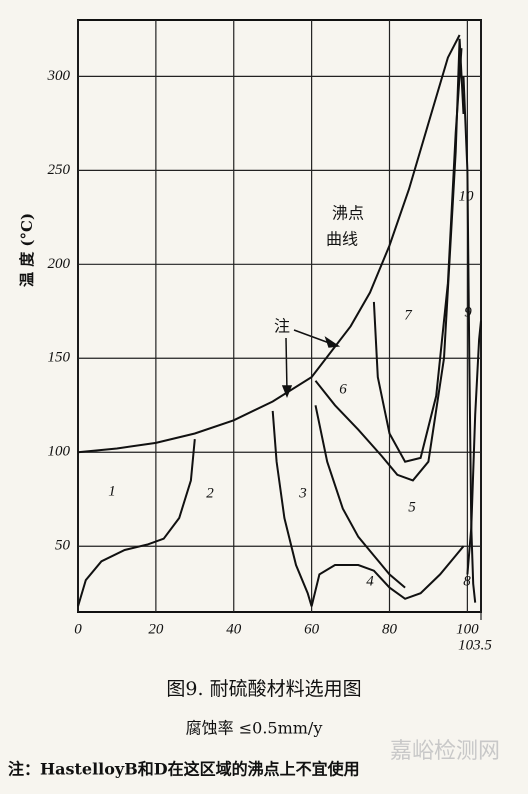  Describe the element at coordinates (467, 629) in the screenshot. I see `x-tick-label: 100` at that location.